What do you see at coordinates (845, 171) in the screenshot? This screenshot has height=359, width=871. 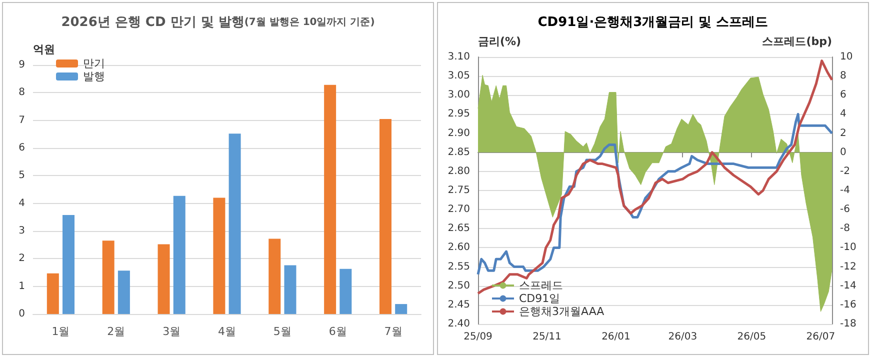 I see `y2-tick-label: -2` at bounding box center [845, 171].